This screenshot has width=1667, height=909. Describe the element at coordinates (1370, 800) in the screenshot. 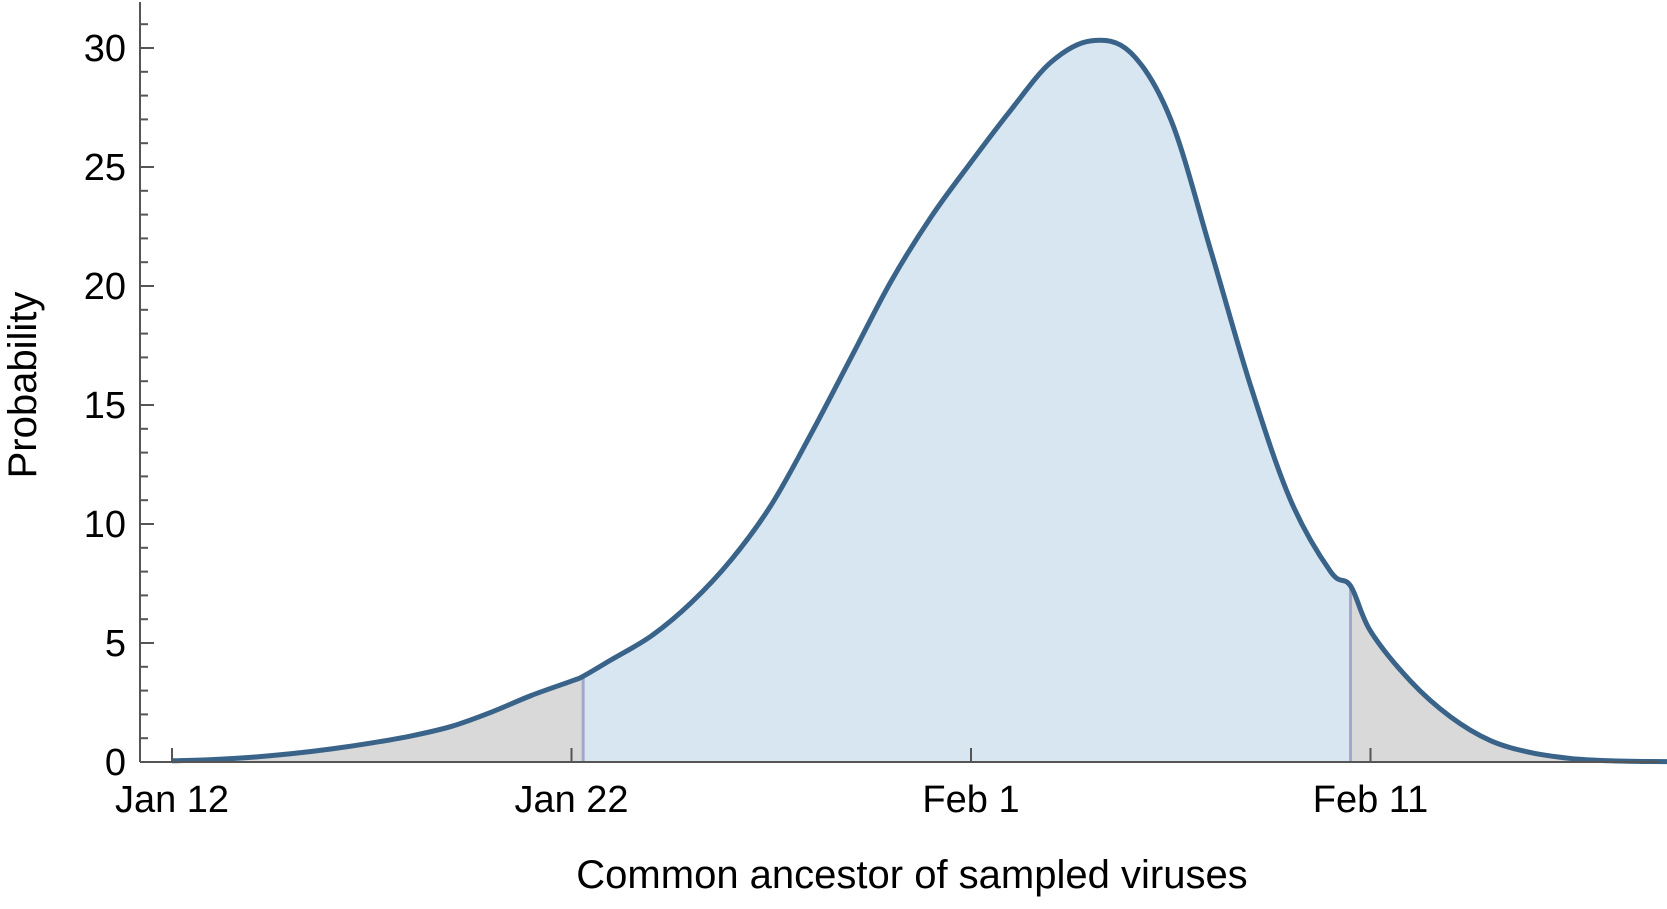

I see `x-tick-label: Feb 11` at that location.